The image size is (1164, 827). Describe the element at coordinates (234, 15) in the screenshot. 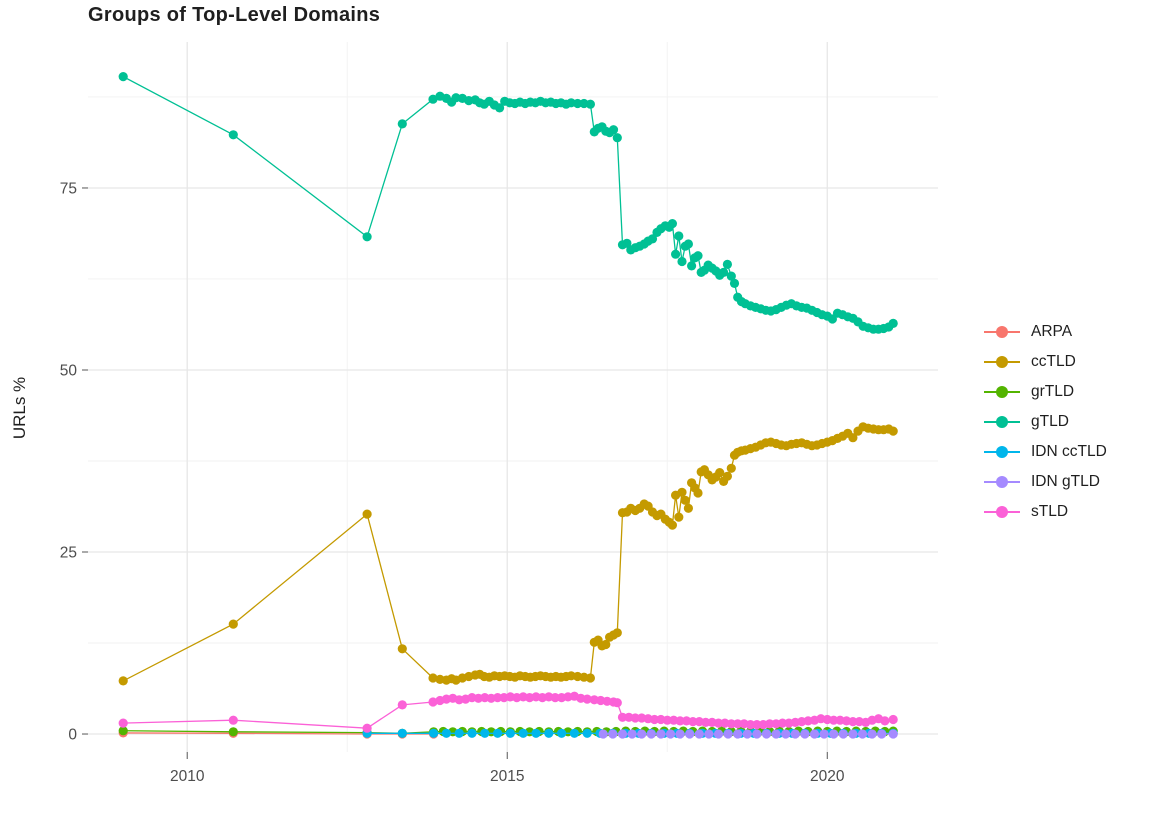

I see `chart-title: Groups of Top-Level Domains` at that location.